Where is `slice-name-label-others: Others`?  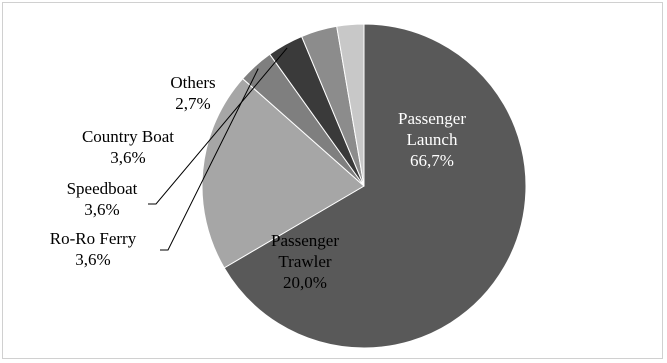
slice-name-label-others: Others is located at coordinates (192, 82).